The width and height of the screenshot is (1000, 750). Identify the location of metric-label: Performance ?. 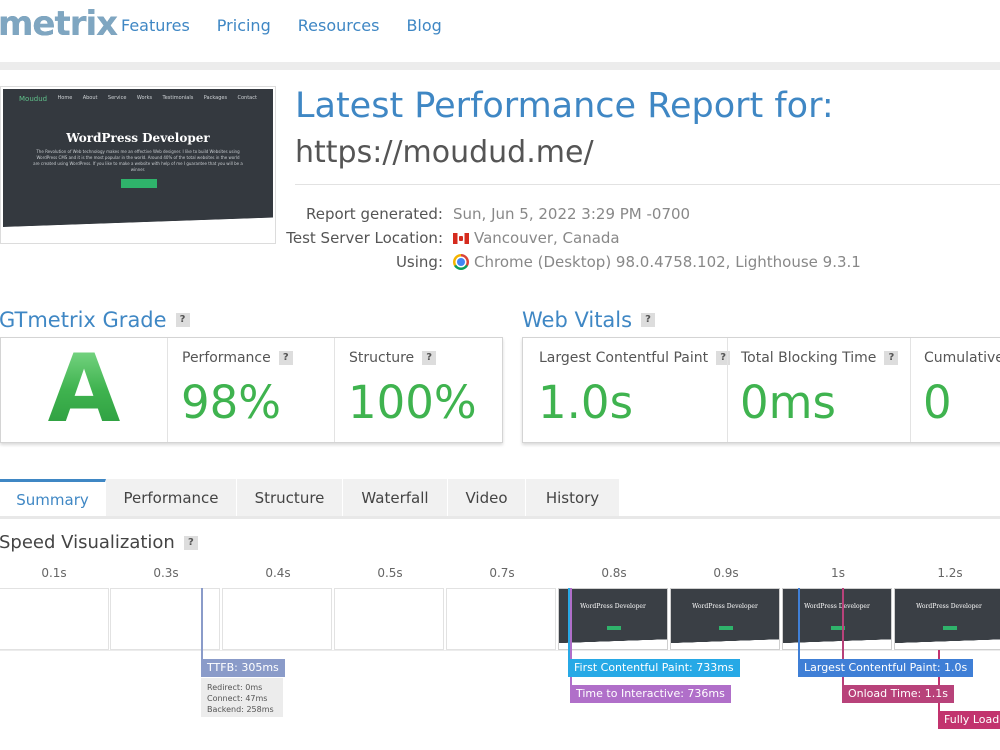
(237, 358).